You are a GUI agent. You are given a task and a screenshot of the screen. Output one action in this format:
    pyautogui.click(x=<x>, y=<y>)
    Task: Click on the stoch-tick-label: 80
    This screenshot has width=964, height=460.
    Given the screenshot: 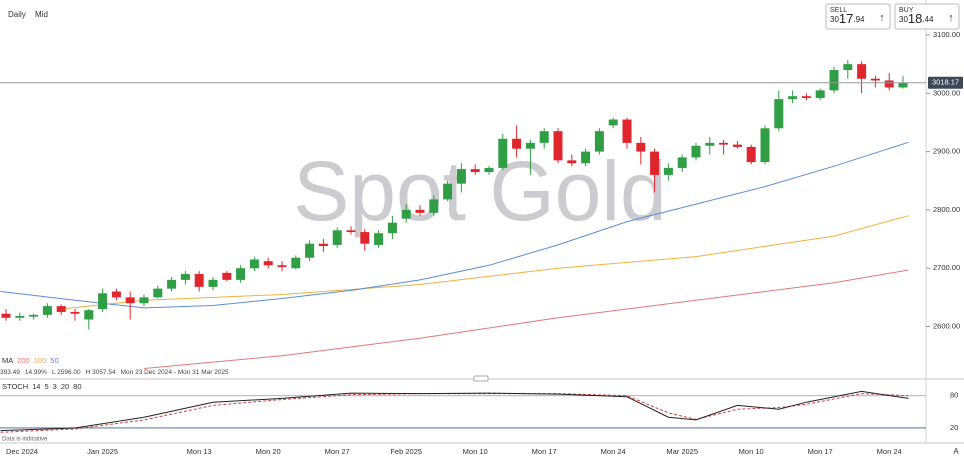 What is the action you would take?
    pyautogui.click(x=954, y=395)
    